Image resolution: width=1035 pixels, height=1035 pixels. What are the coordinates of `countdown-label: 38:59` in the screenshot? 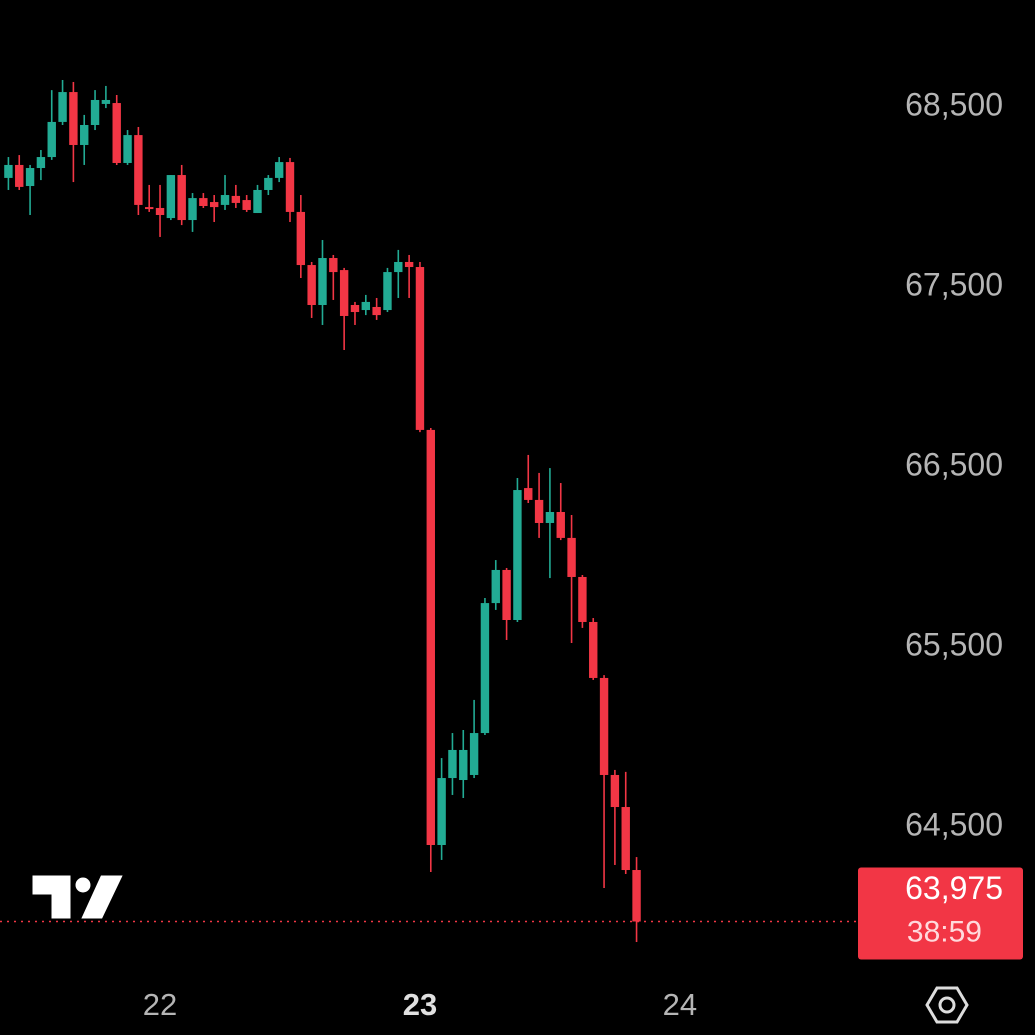 It's located at (944, 931).